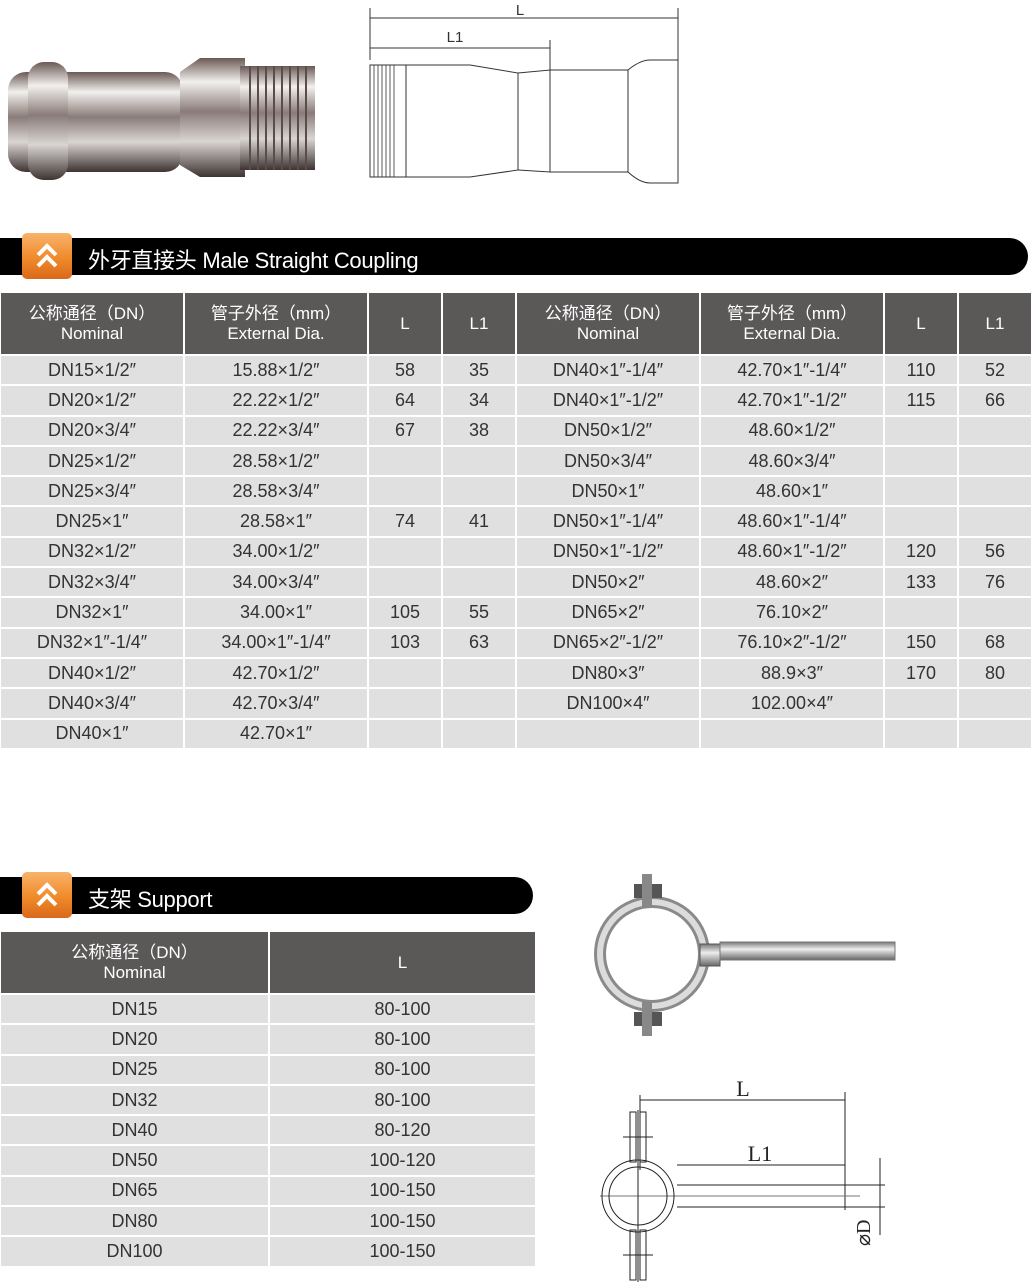 This screenshot has width=1032, height=1287. What do you see at coordinates (524, 93) in the screenshot?
I see `coupling-diagram: L L1` at bounding box center [524, 93].